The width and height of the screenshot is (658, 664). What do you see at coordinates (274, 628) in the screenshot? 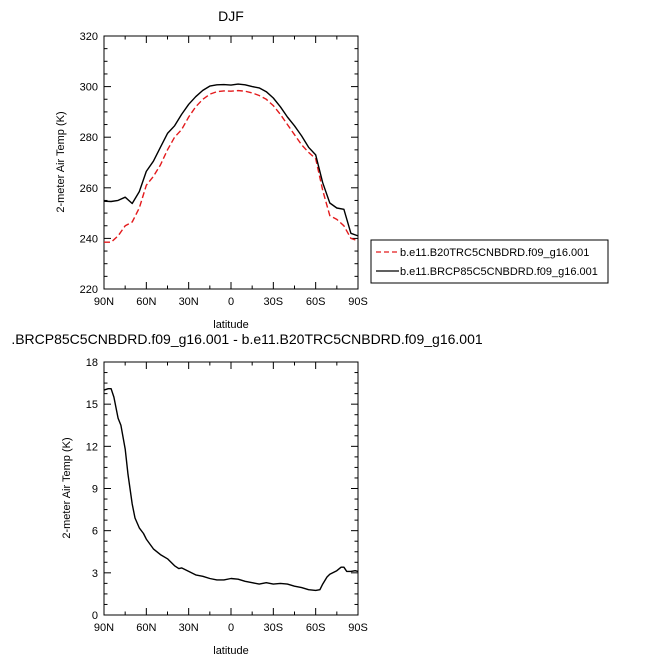
I see `bottom-x-tick-label: 30S` at bounding box center [274, 628].